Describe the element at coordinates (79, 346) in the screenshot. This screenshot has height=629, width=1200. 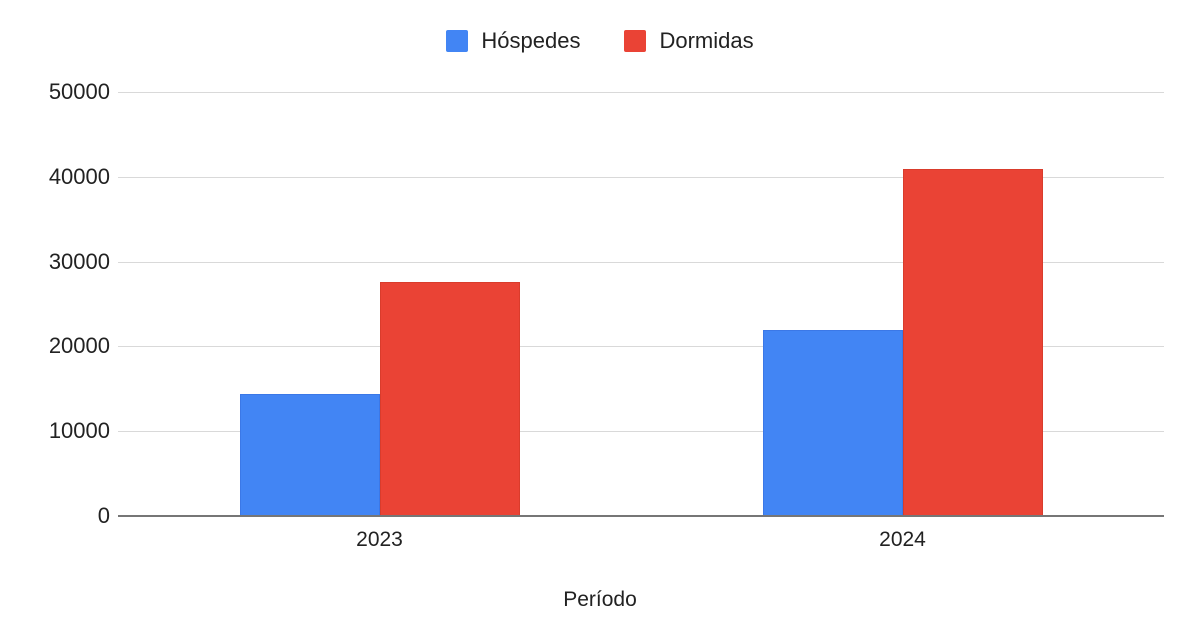
I see `y-axis-tick-label: 20000` at that location.